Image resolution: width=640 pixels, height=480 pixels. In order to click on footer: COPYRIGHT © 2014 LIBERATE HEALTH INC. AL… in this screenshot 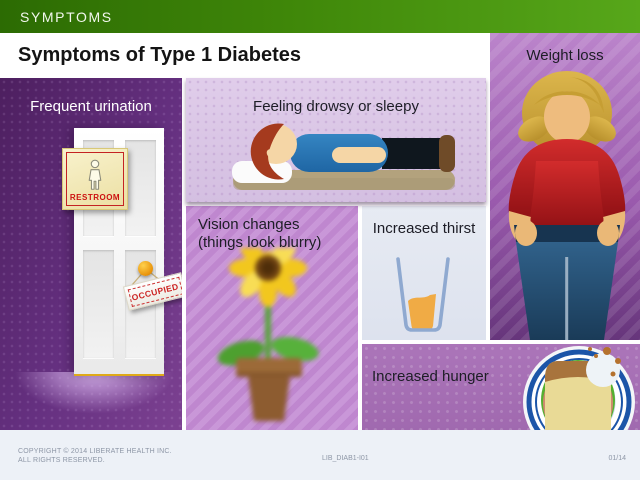, I will do `click(320, 455)`.